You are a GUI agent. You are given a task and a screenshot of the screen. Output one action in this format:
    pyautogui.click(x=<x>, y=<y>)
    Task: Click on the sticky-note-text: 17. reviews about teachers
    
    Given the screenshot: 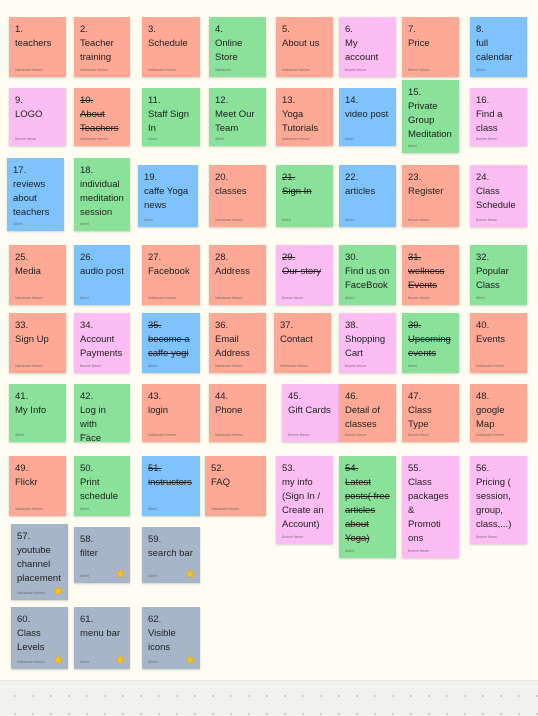 What is the action you would take?
    pyautogui.click(x=31, y=191)
    